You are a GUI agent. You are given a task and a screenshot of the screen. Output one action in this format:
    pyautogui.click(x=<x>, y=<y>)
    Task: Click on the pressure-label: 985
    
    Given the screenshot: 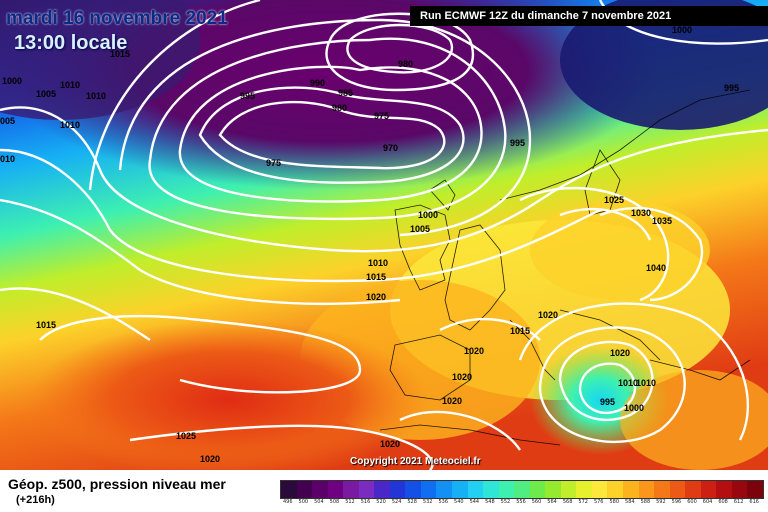 What is the action you would take?
    pyautogui.click(x=345, y=93)
    